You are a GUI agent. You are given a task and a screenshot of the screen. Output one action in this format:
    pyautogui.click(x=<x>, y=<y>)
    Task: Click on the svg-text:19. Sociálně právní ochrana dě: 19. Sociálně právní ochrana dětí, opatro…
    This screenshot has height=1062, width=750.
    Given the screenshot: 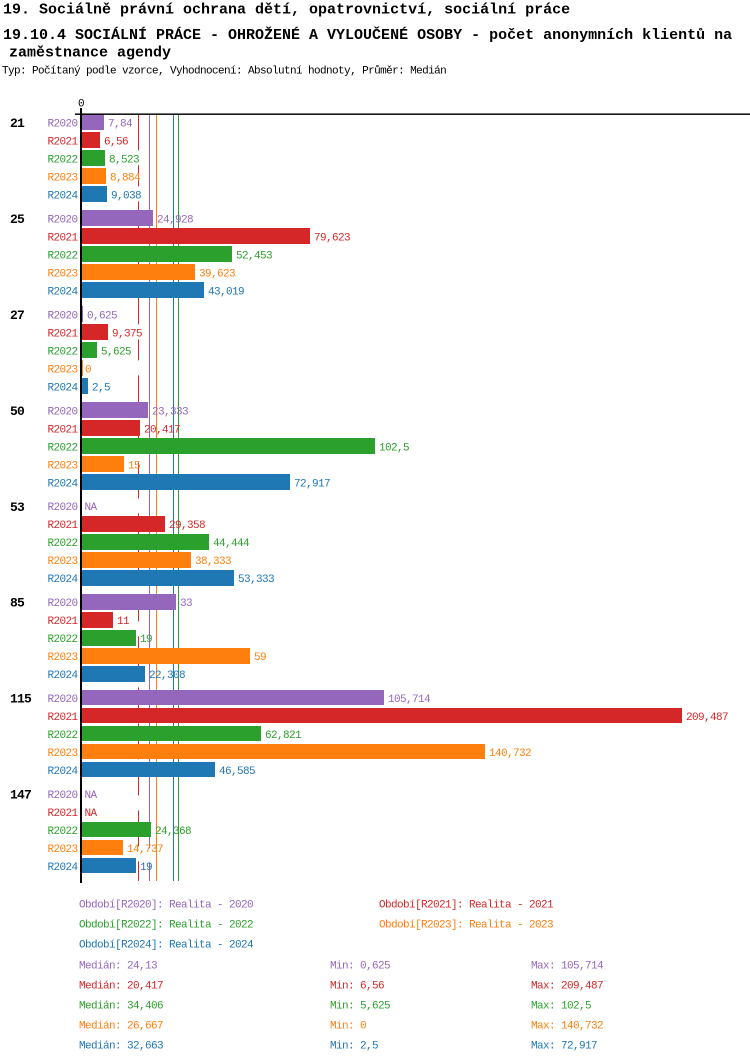 What is the action you would take?
    pyautogui.click(x=286, y=9)
    